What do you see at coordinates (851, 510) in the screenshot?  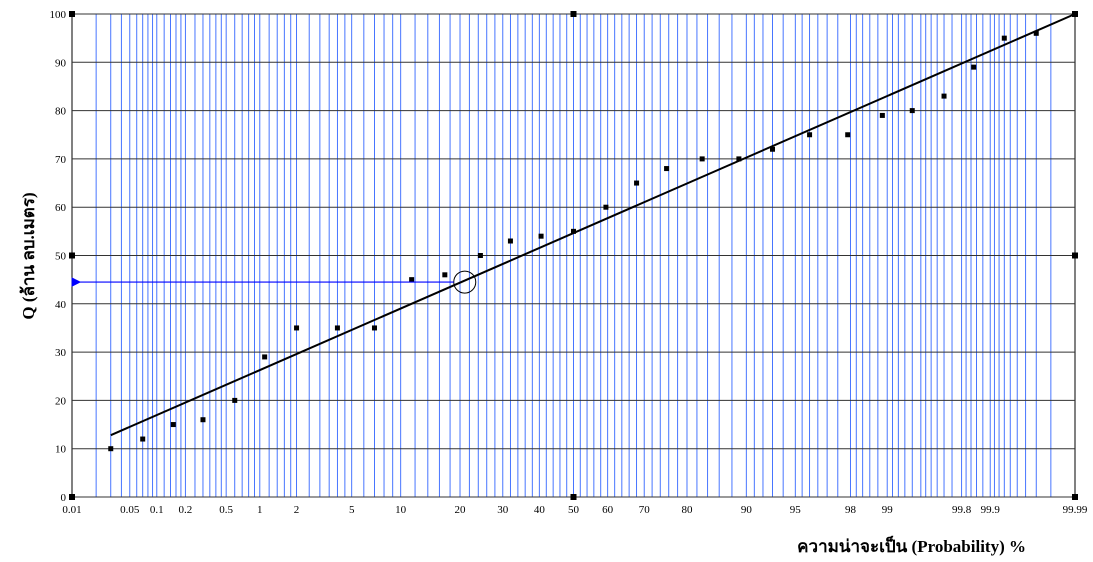 I see `x-tick-label: 98` at bounding box center [851, 510].